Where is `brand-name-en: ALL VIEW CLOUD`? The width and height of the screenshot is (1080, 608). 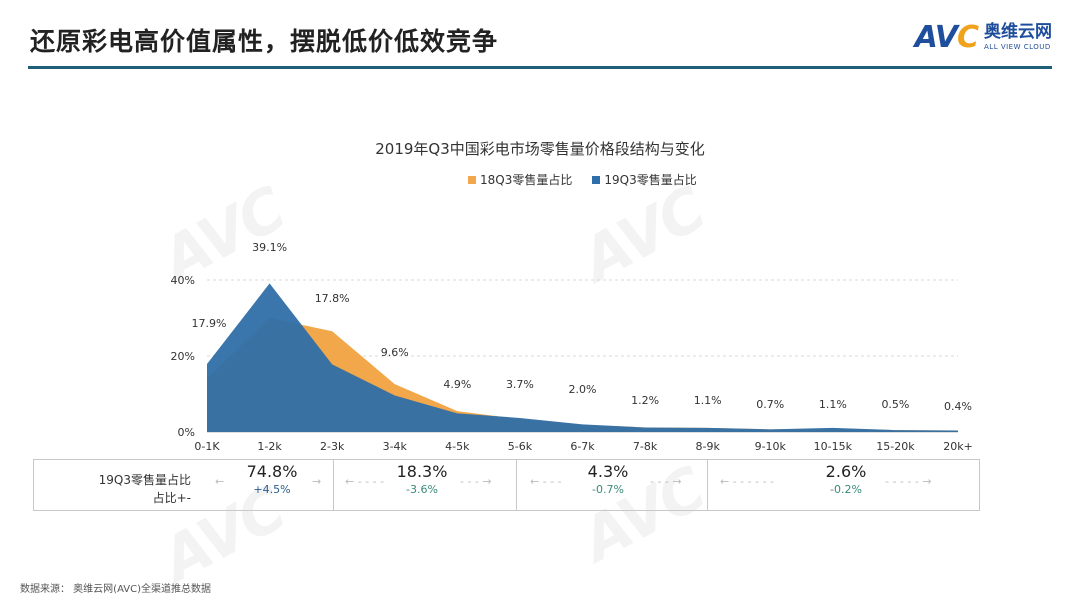
brand-name-en: ALL VIEW CLOUD is located at coordinates (1017, 47).